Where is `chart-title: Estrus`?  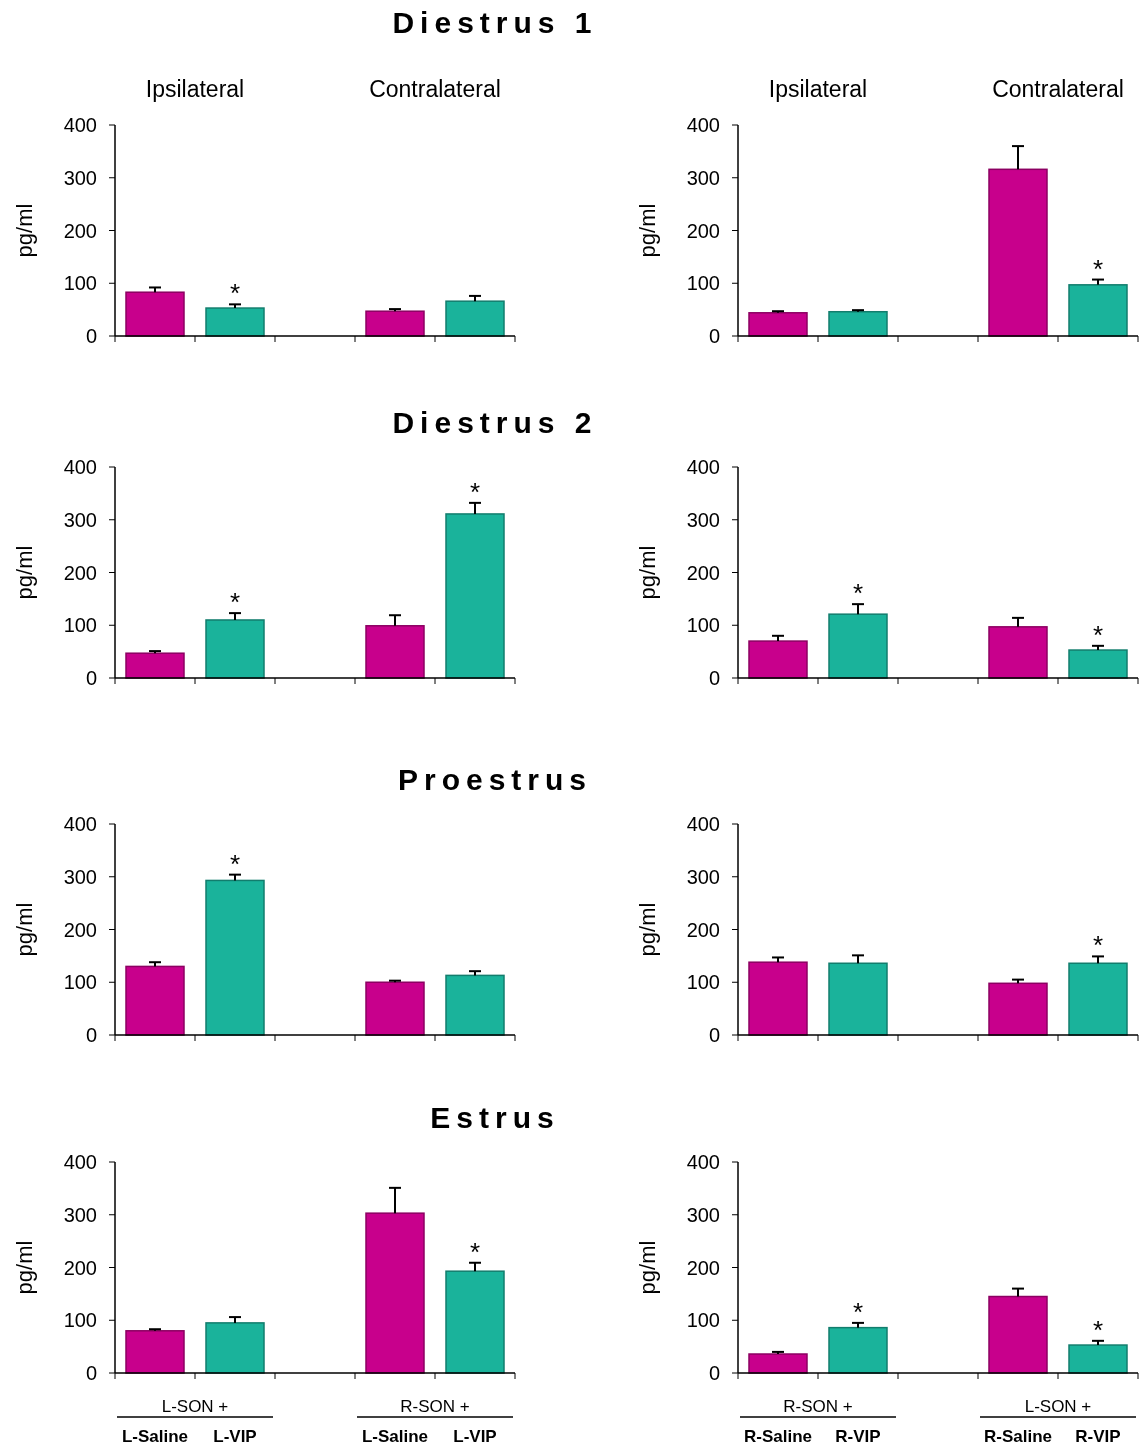 chart-title: Estrus is located at coordinates (495, 1117).